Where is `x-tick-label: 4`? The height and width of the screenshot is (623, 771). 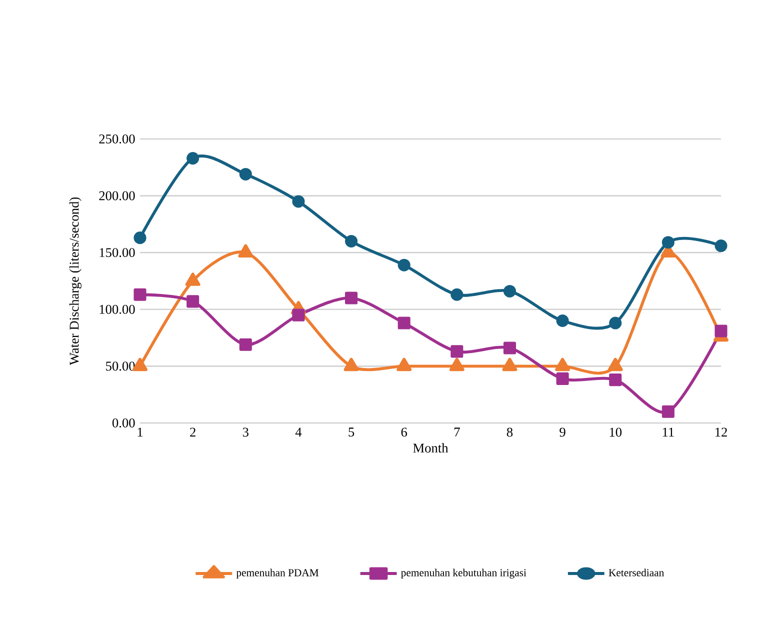 x-tick-label: 4 is located at coordinates (298, 432).